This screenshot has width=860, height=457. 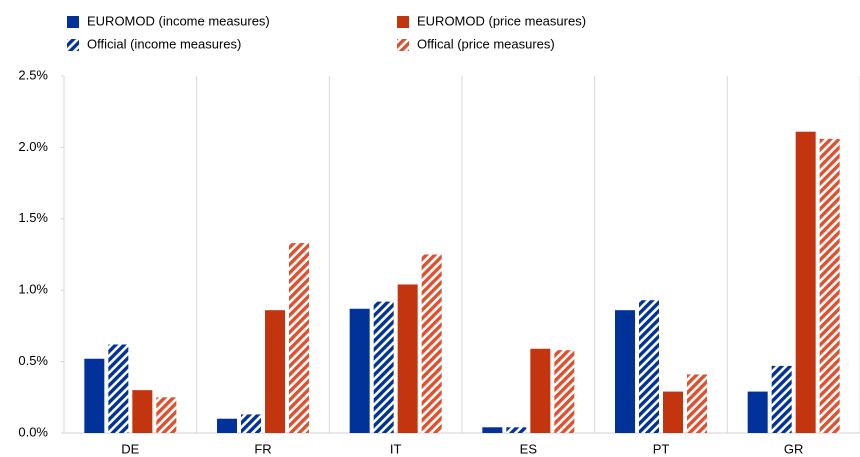 What do you see at coordinates (33, 289) in the screenshot?
I see `y-tick-label: 1.0%` at bounding box center [33, 289].